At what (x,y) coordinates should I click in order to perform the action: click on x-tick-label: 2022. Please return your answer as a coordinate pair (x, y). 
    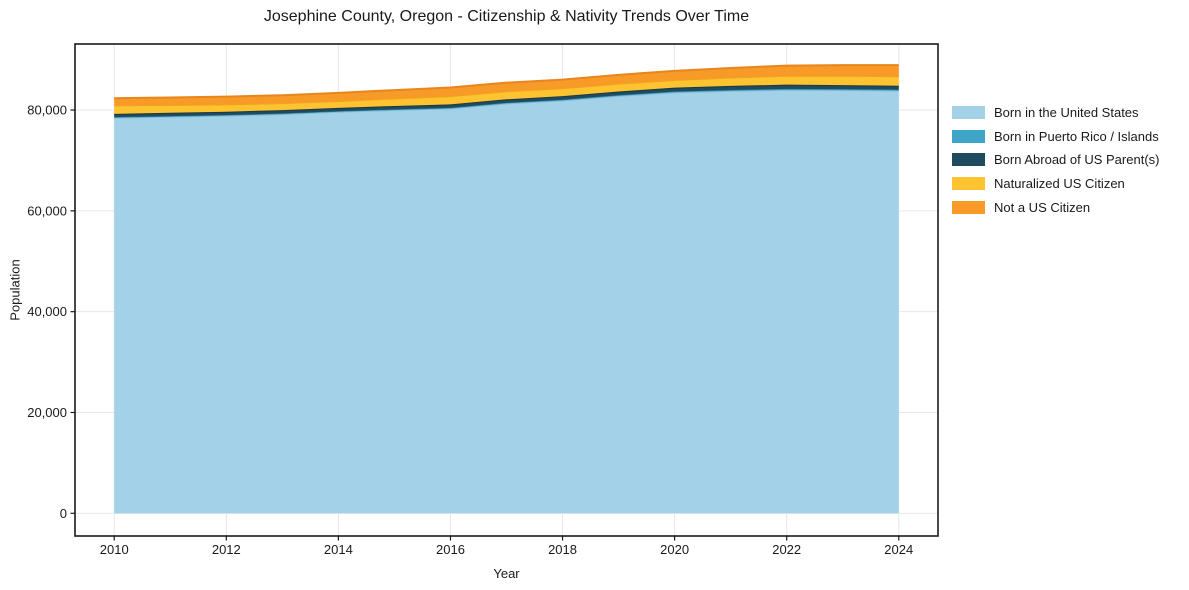
    Looking at the image, I should click on (786, 549).